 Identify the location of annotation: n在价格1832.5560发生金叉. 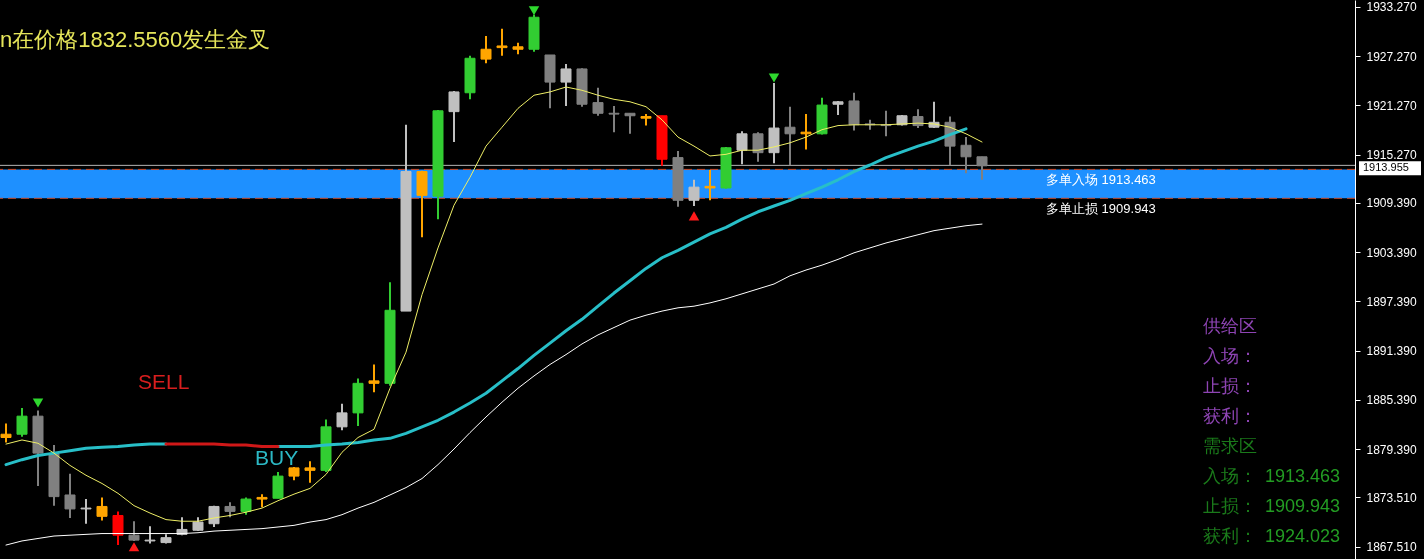
(135, 39).